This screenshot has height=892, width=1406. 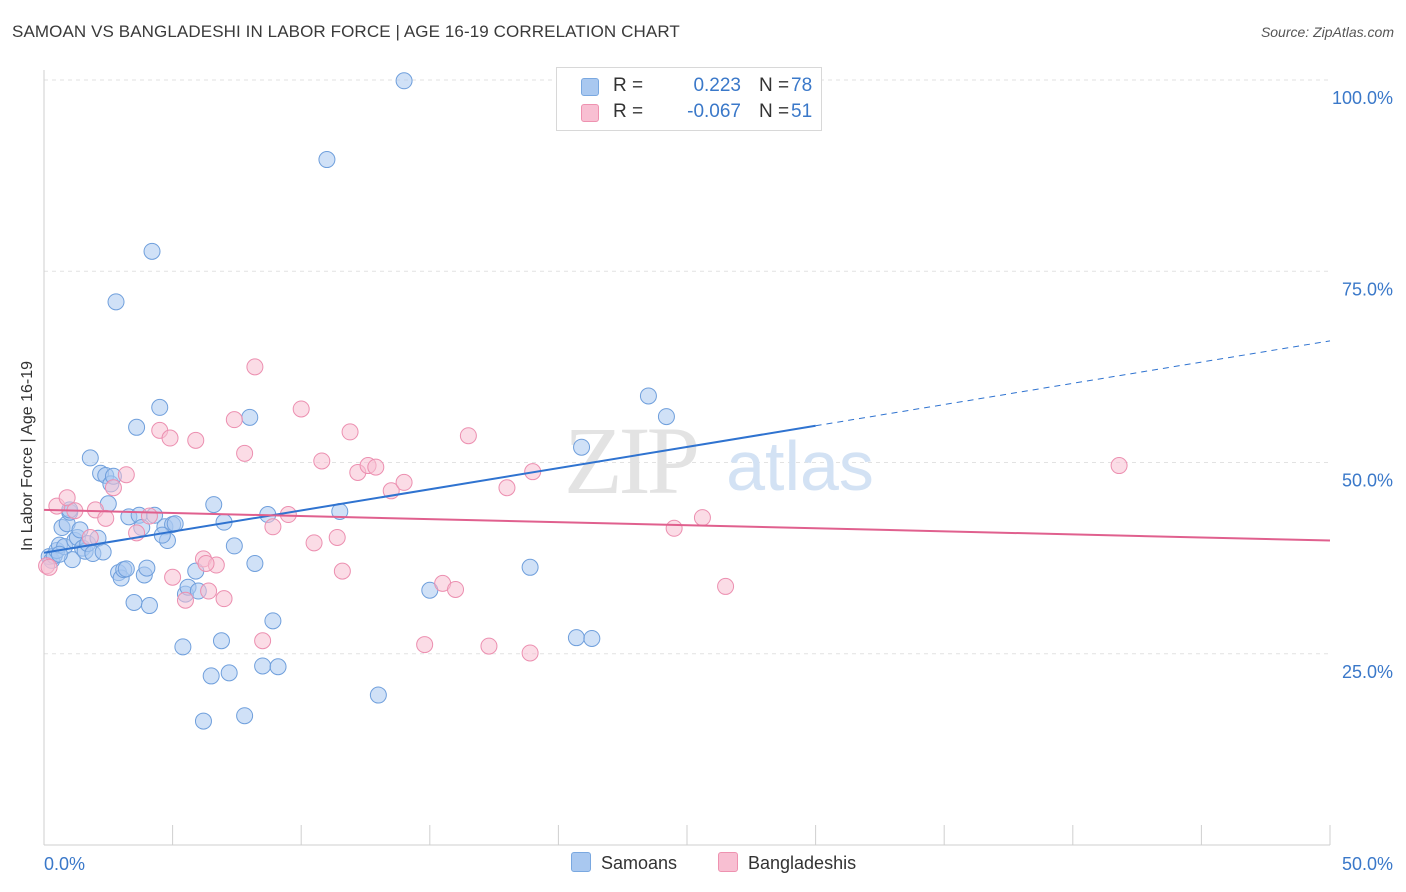 I want to click on y-tick-label: 50.0%, so click(x=1367, y=481).